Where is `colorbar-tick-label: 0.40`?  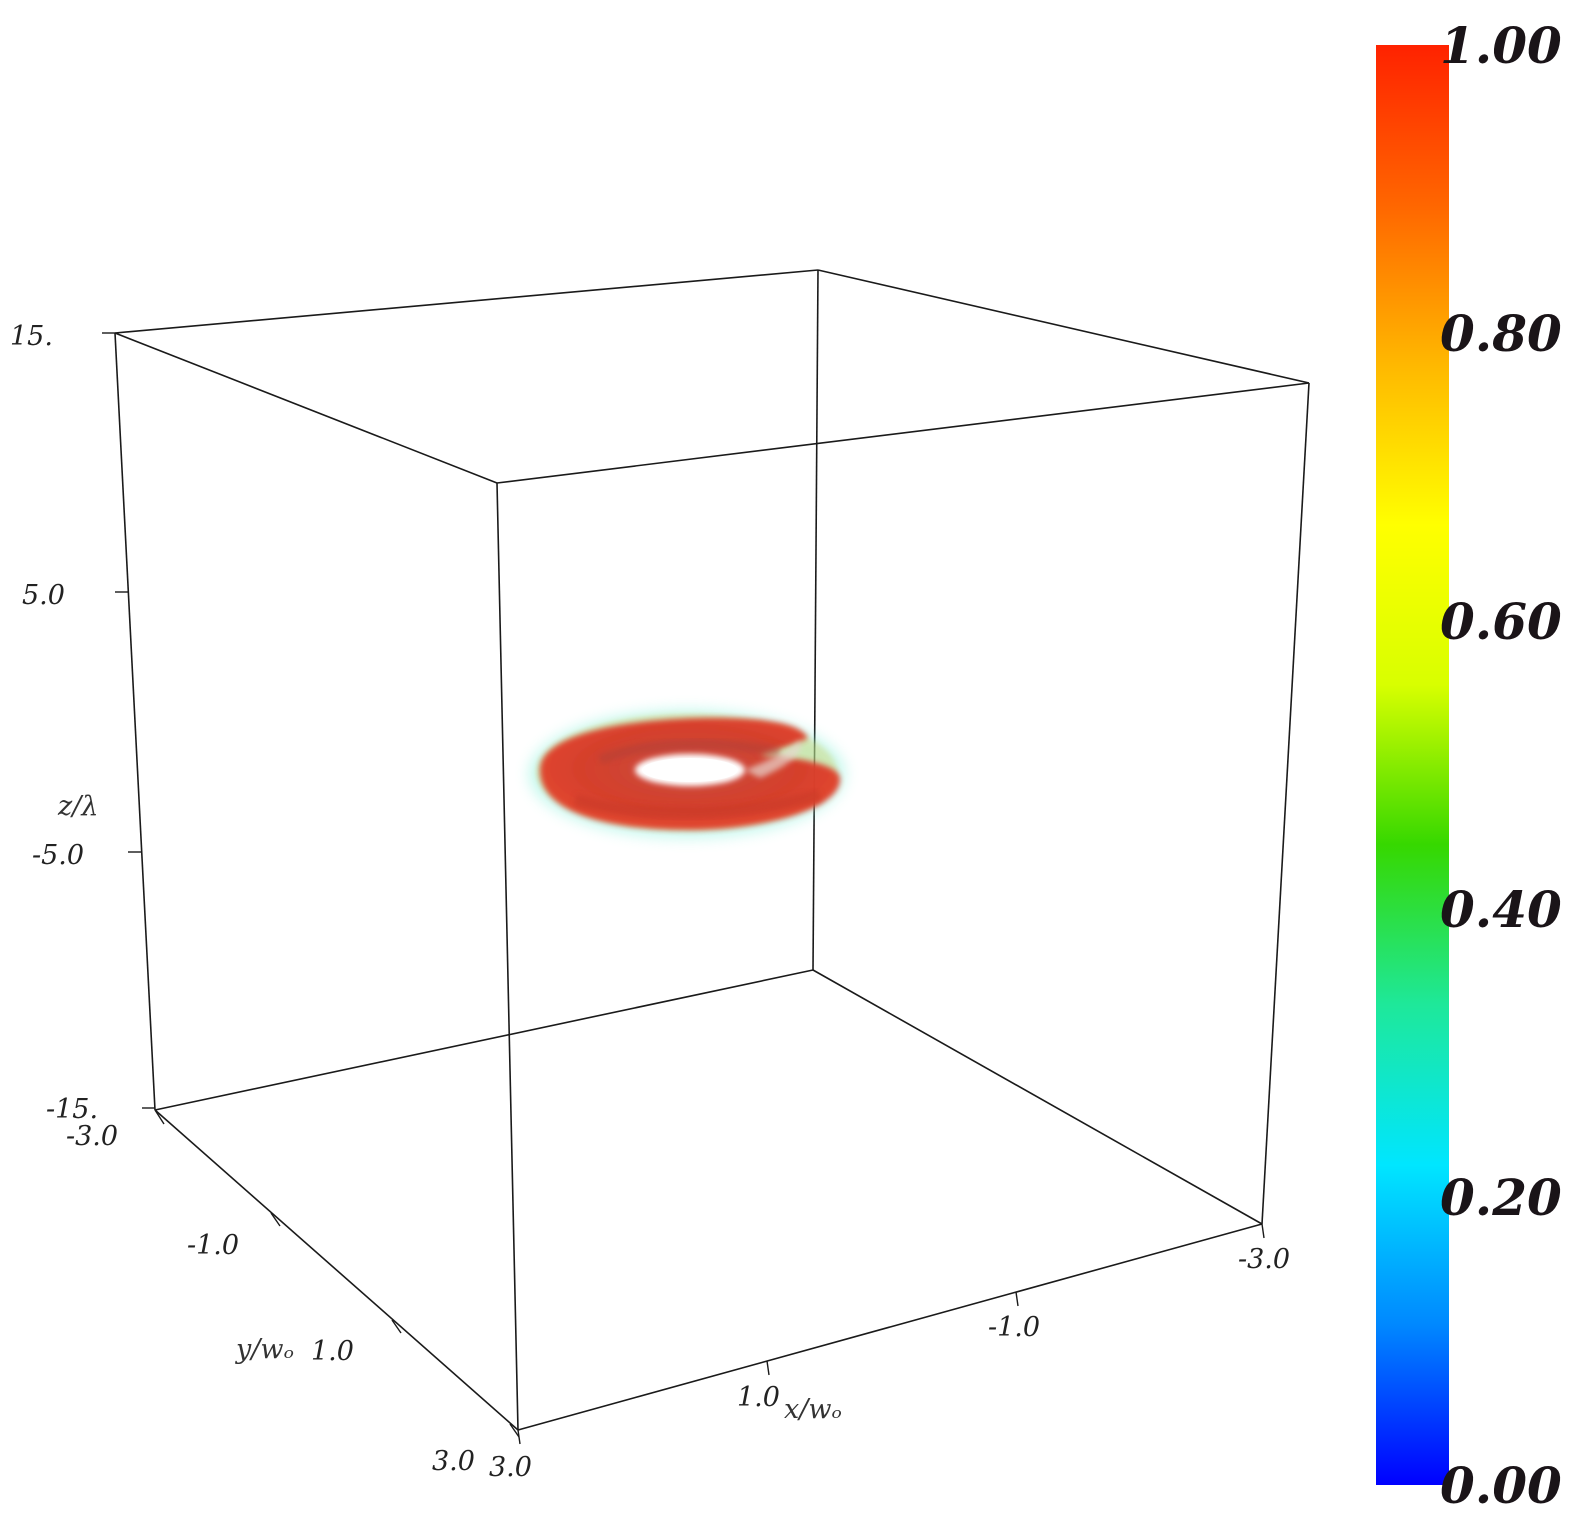
colorbar-tick-label: 0.40 is located at coordinates (1501, 909).